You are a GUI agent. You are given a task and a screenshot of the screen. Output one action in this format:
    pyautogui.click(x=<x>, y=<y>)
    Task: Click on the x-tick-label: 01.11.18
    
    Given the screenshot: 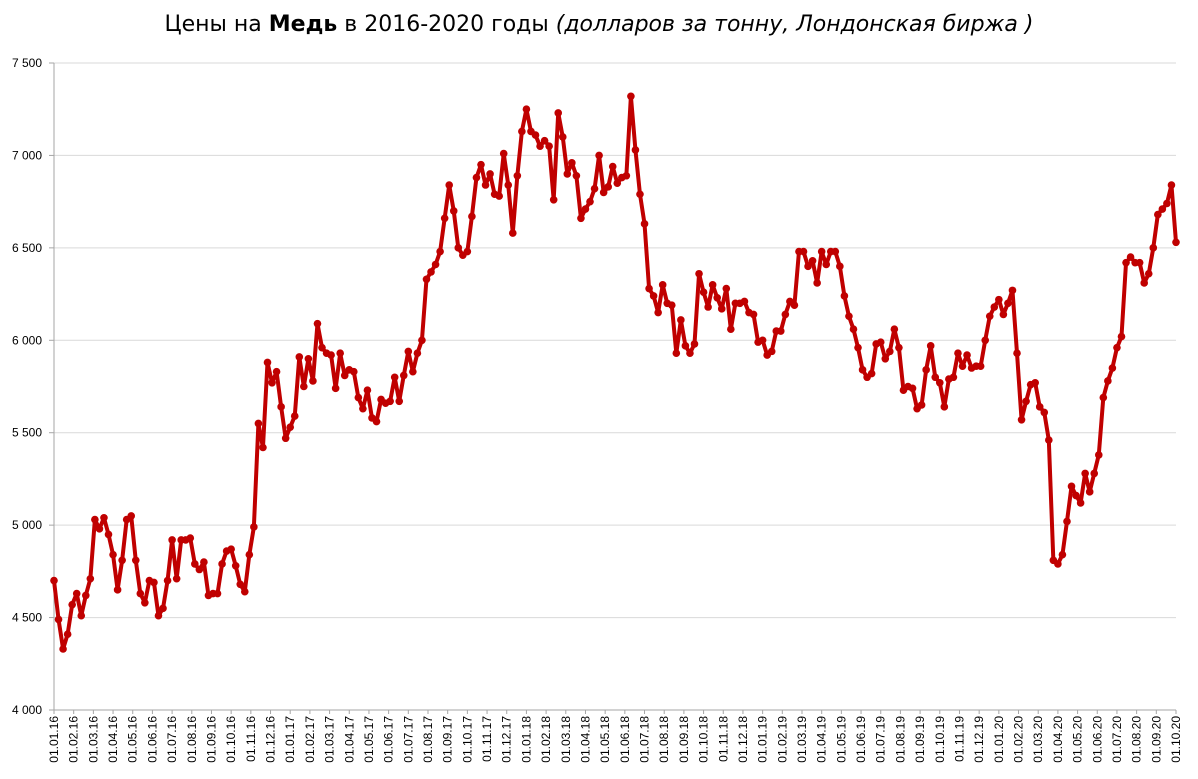 What is the action you would take?
    pyautogui.click(x=723, y=739)
    